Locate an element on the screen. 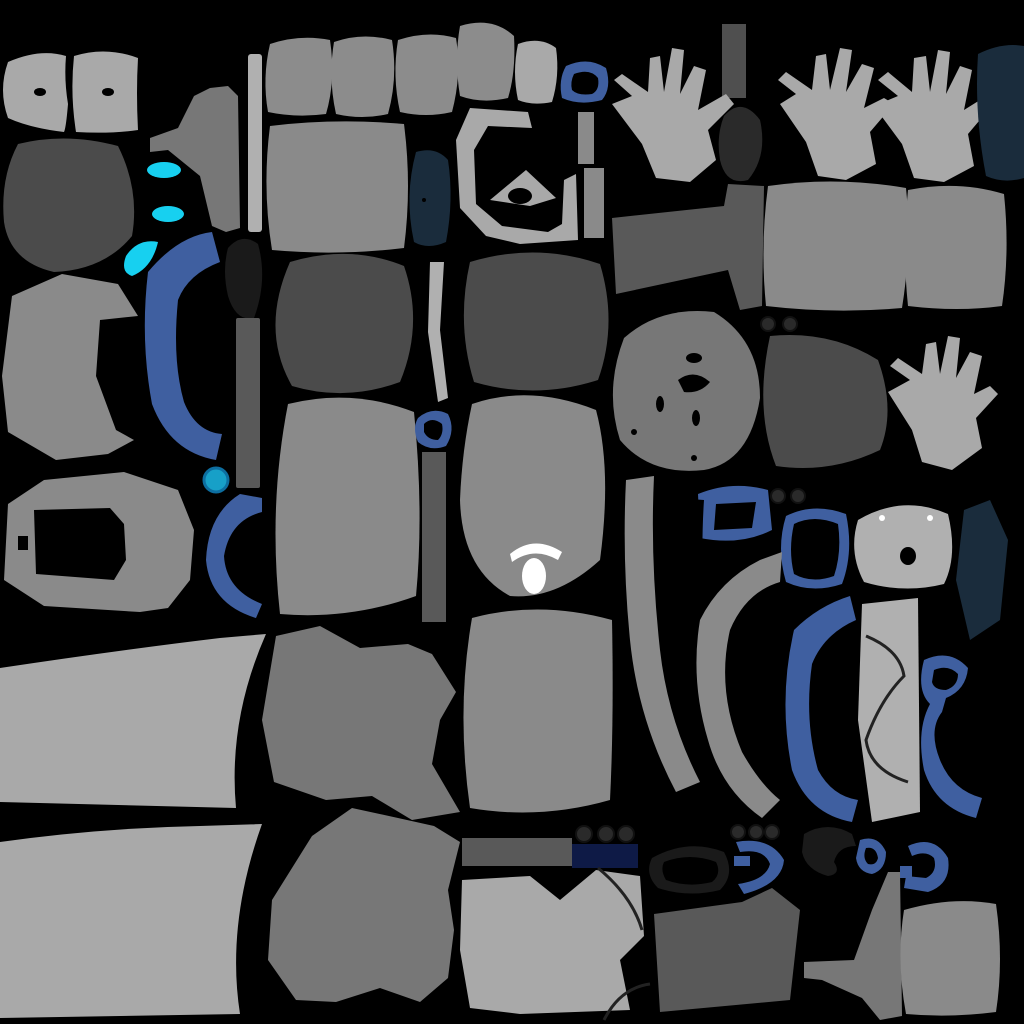  mask-panel is located at coordinates (903, 547).